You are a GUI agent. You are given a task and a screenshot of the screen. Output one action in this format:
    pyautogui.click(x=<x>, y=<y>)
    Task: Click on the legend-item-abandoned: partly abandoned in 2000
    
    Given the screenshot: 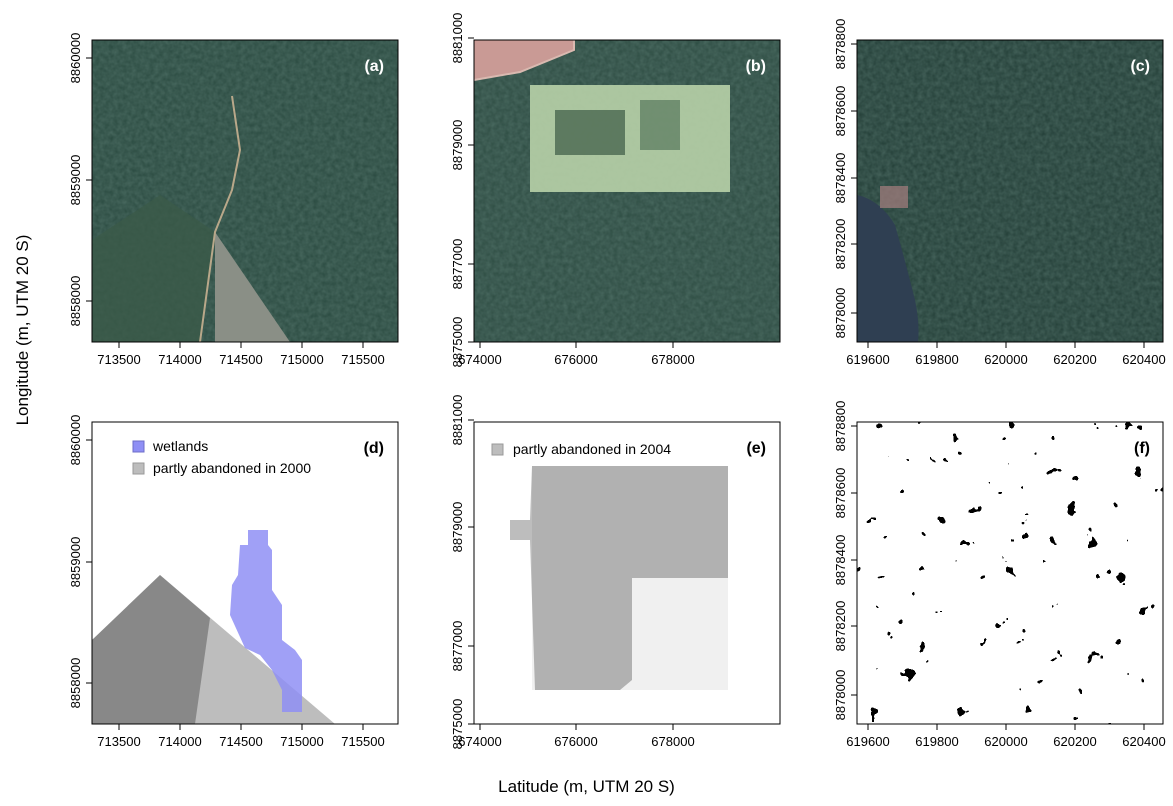 What is the action you would take?
    pyautogui.click(x=232, y=468)
    